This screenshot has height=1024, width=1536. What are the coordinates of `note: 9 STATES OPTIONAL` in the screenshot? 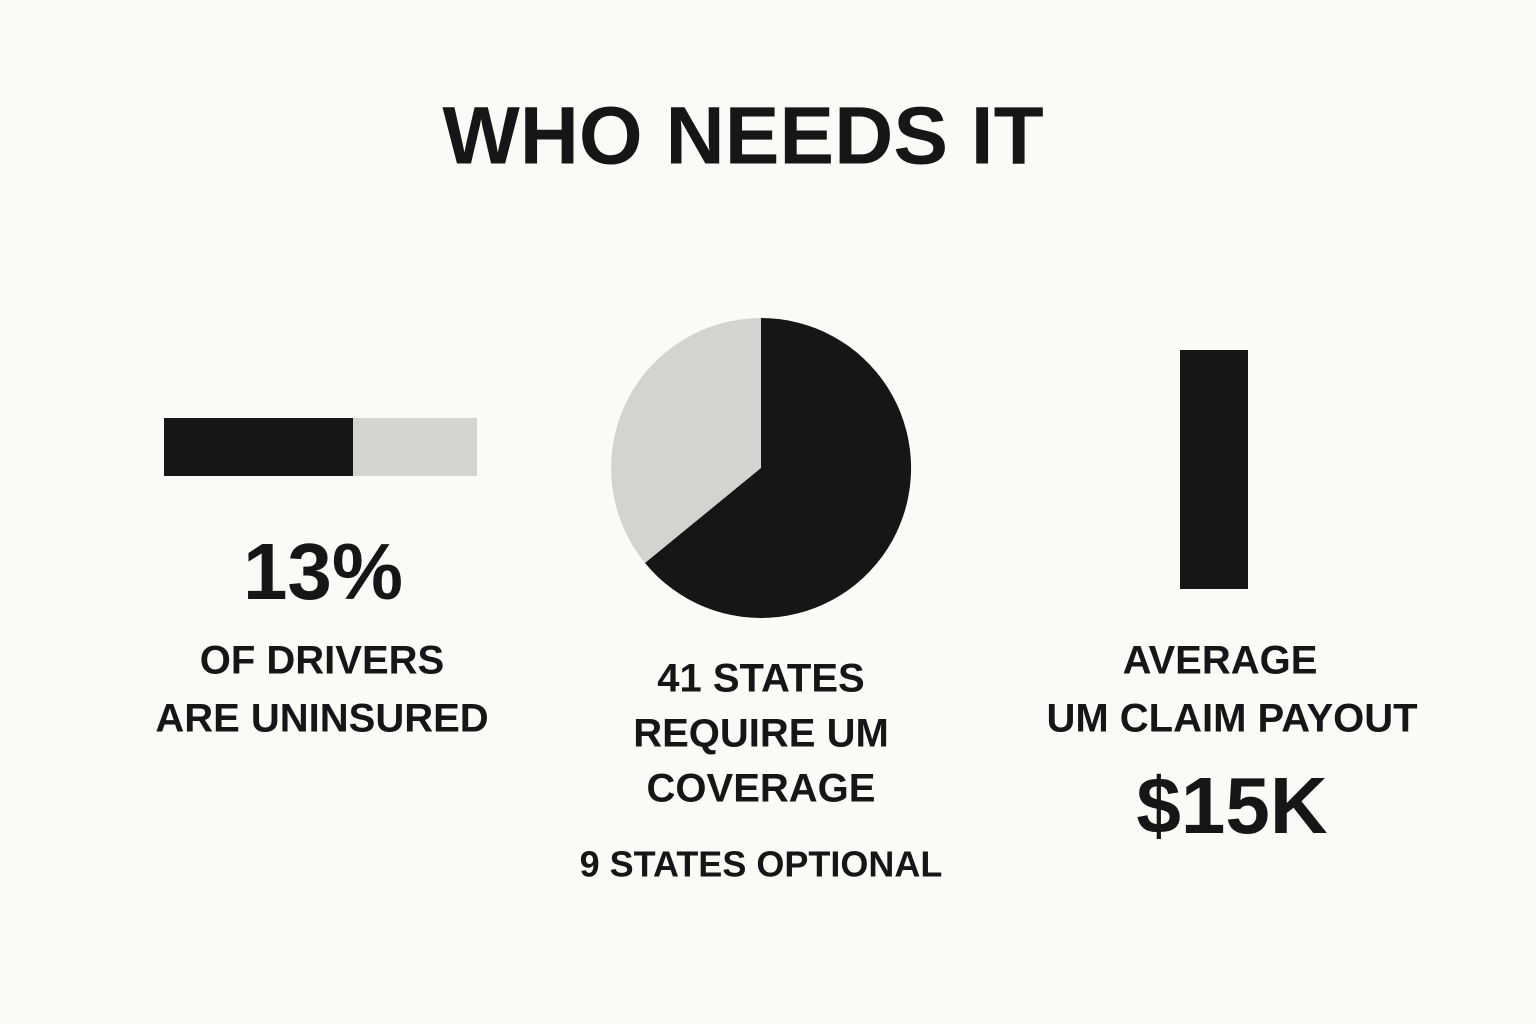 It's located at (761, 864).